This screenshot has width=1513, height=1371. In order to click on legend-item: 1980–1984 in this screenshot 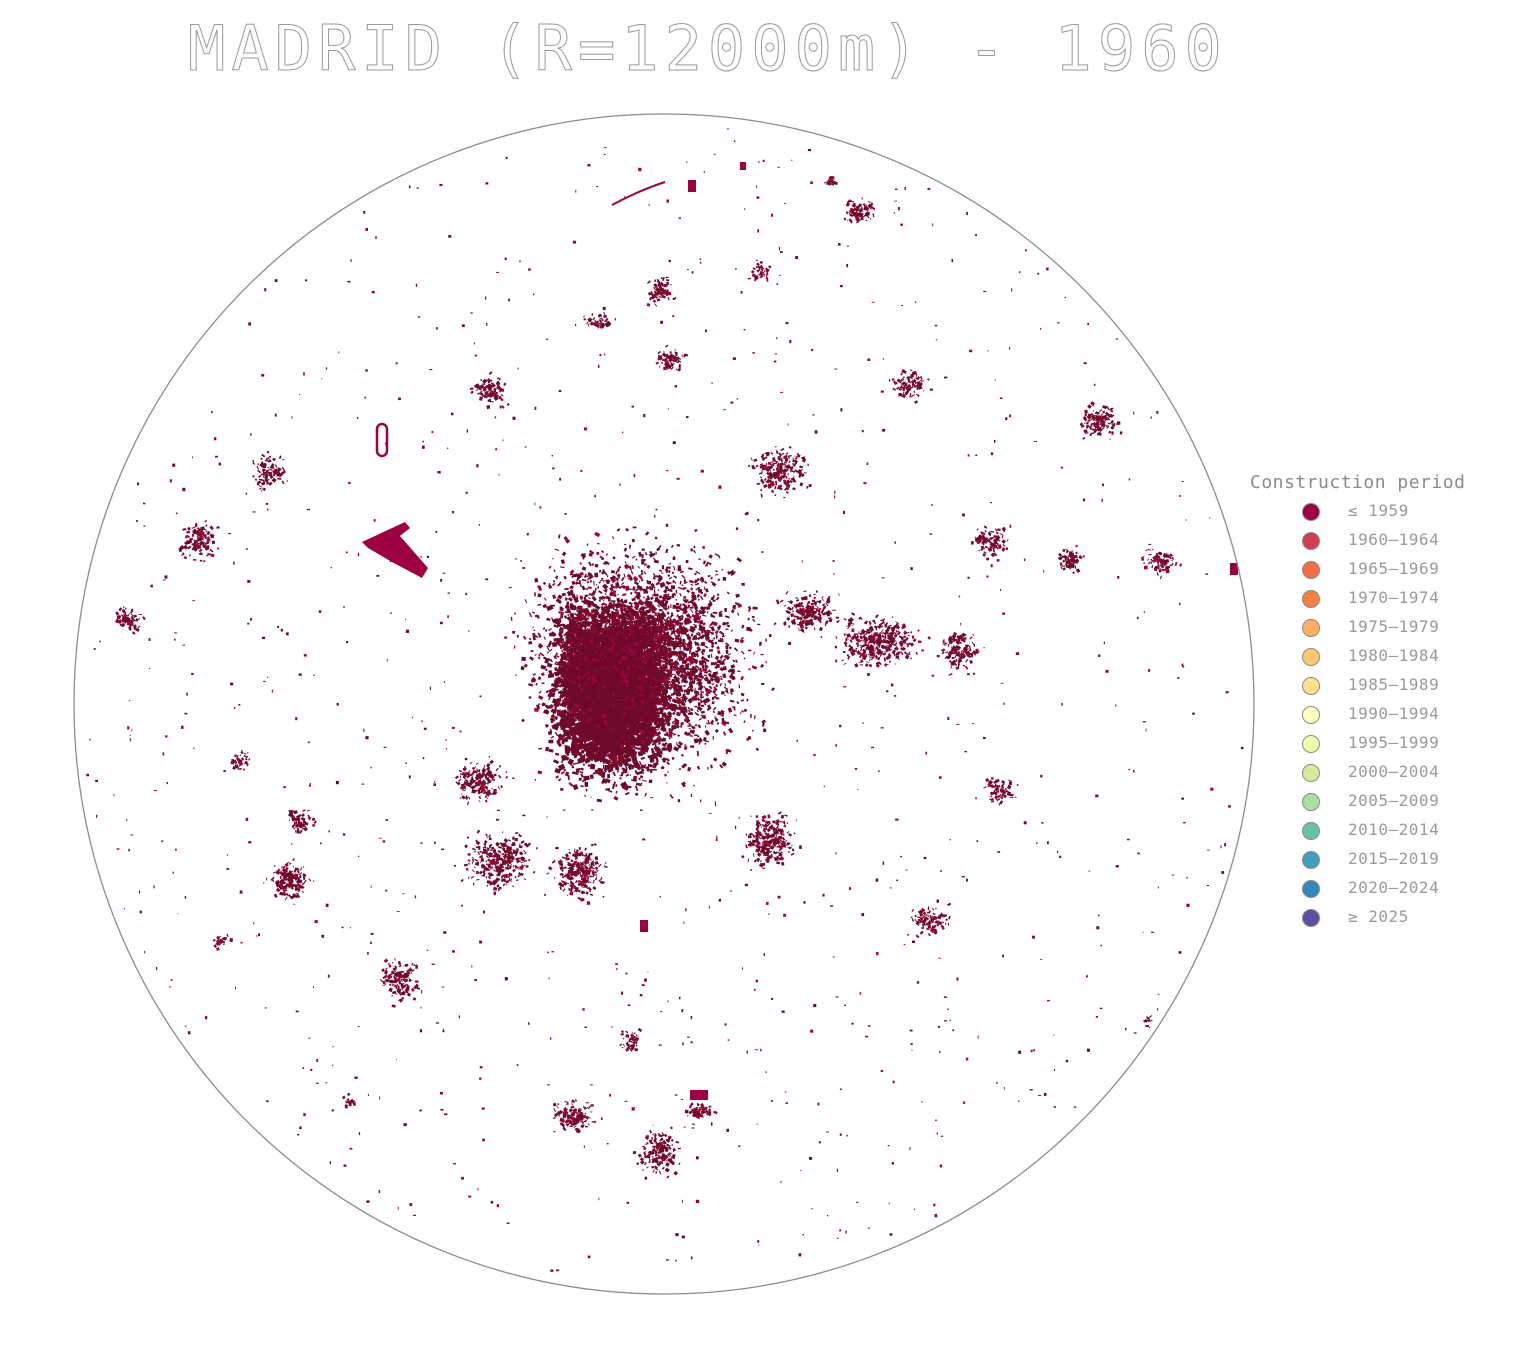, I will do `click(1371, 658)`.